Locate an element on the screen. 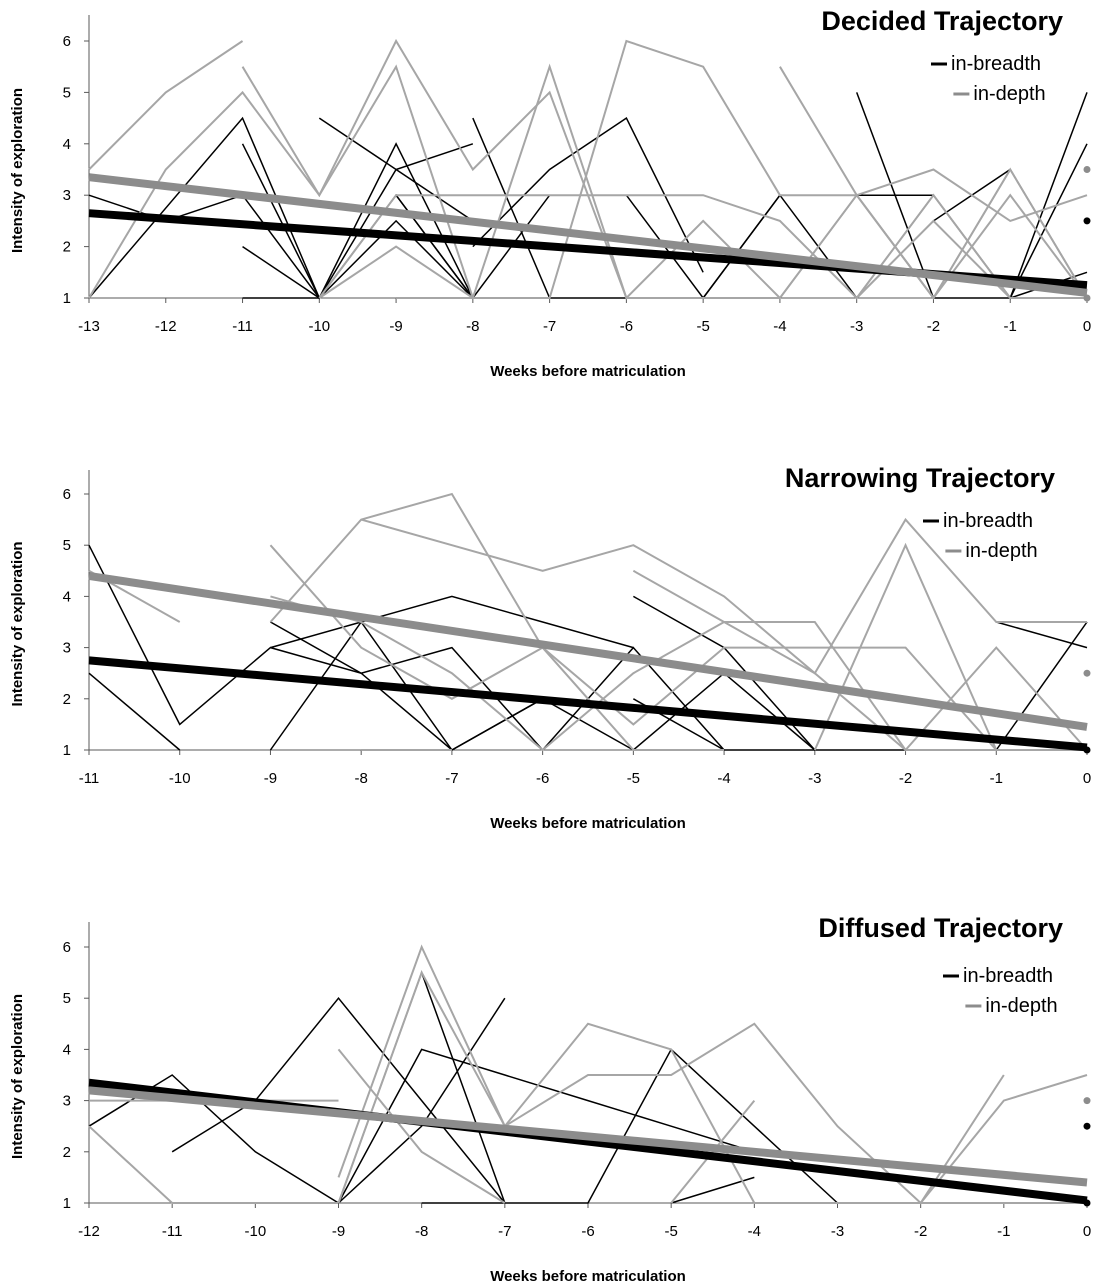 This screenshot has width=1097, height=1286. y-tick-label: 1 is located at coordinates (67, 1203).